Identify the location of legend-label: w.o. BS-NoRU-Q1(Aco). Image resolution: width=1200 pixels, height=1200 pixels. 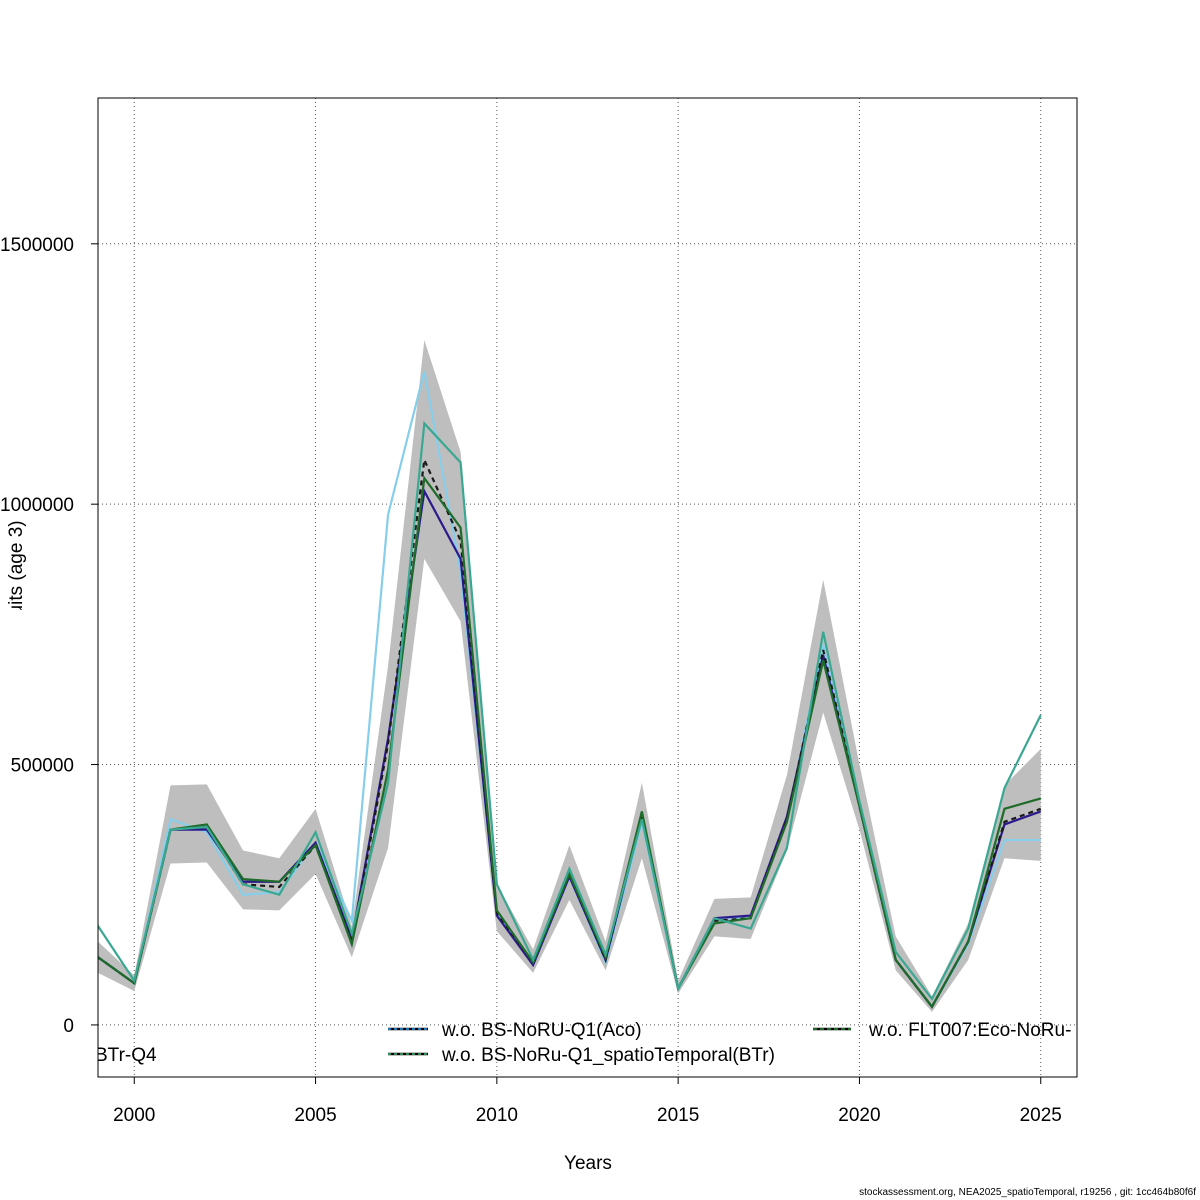
(541, 1030).